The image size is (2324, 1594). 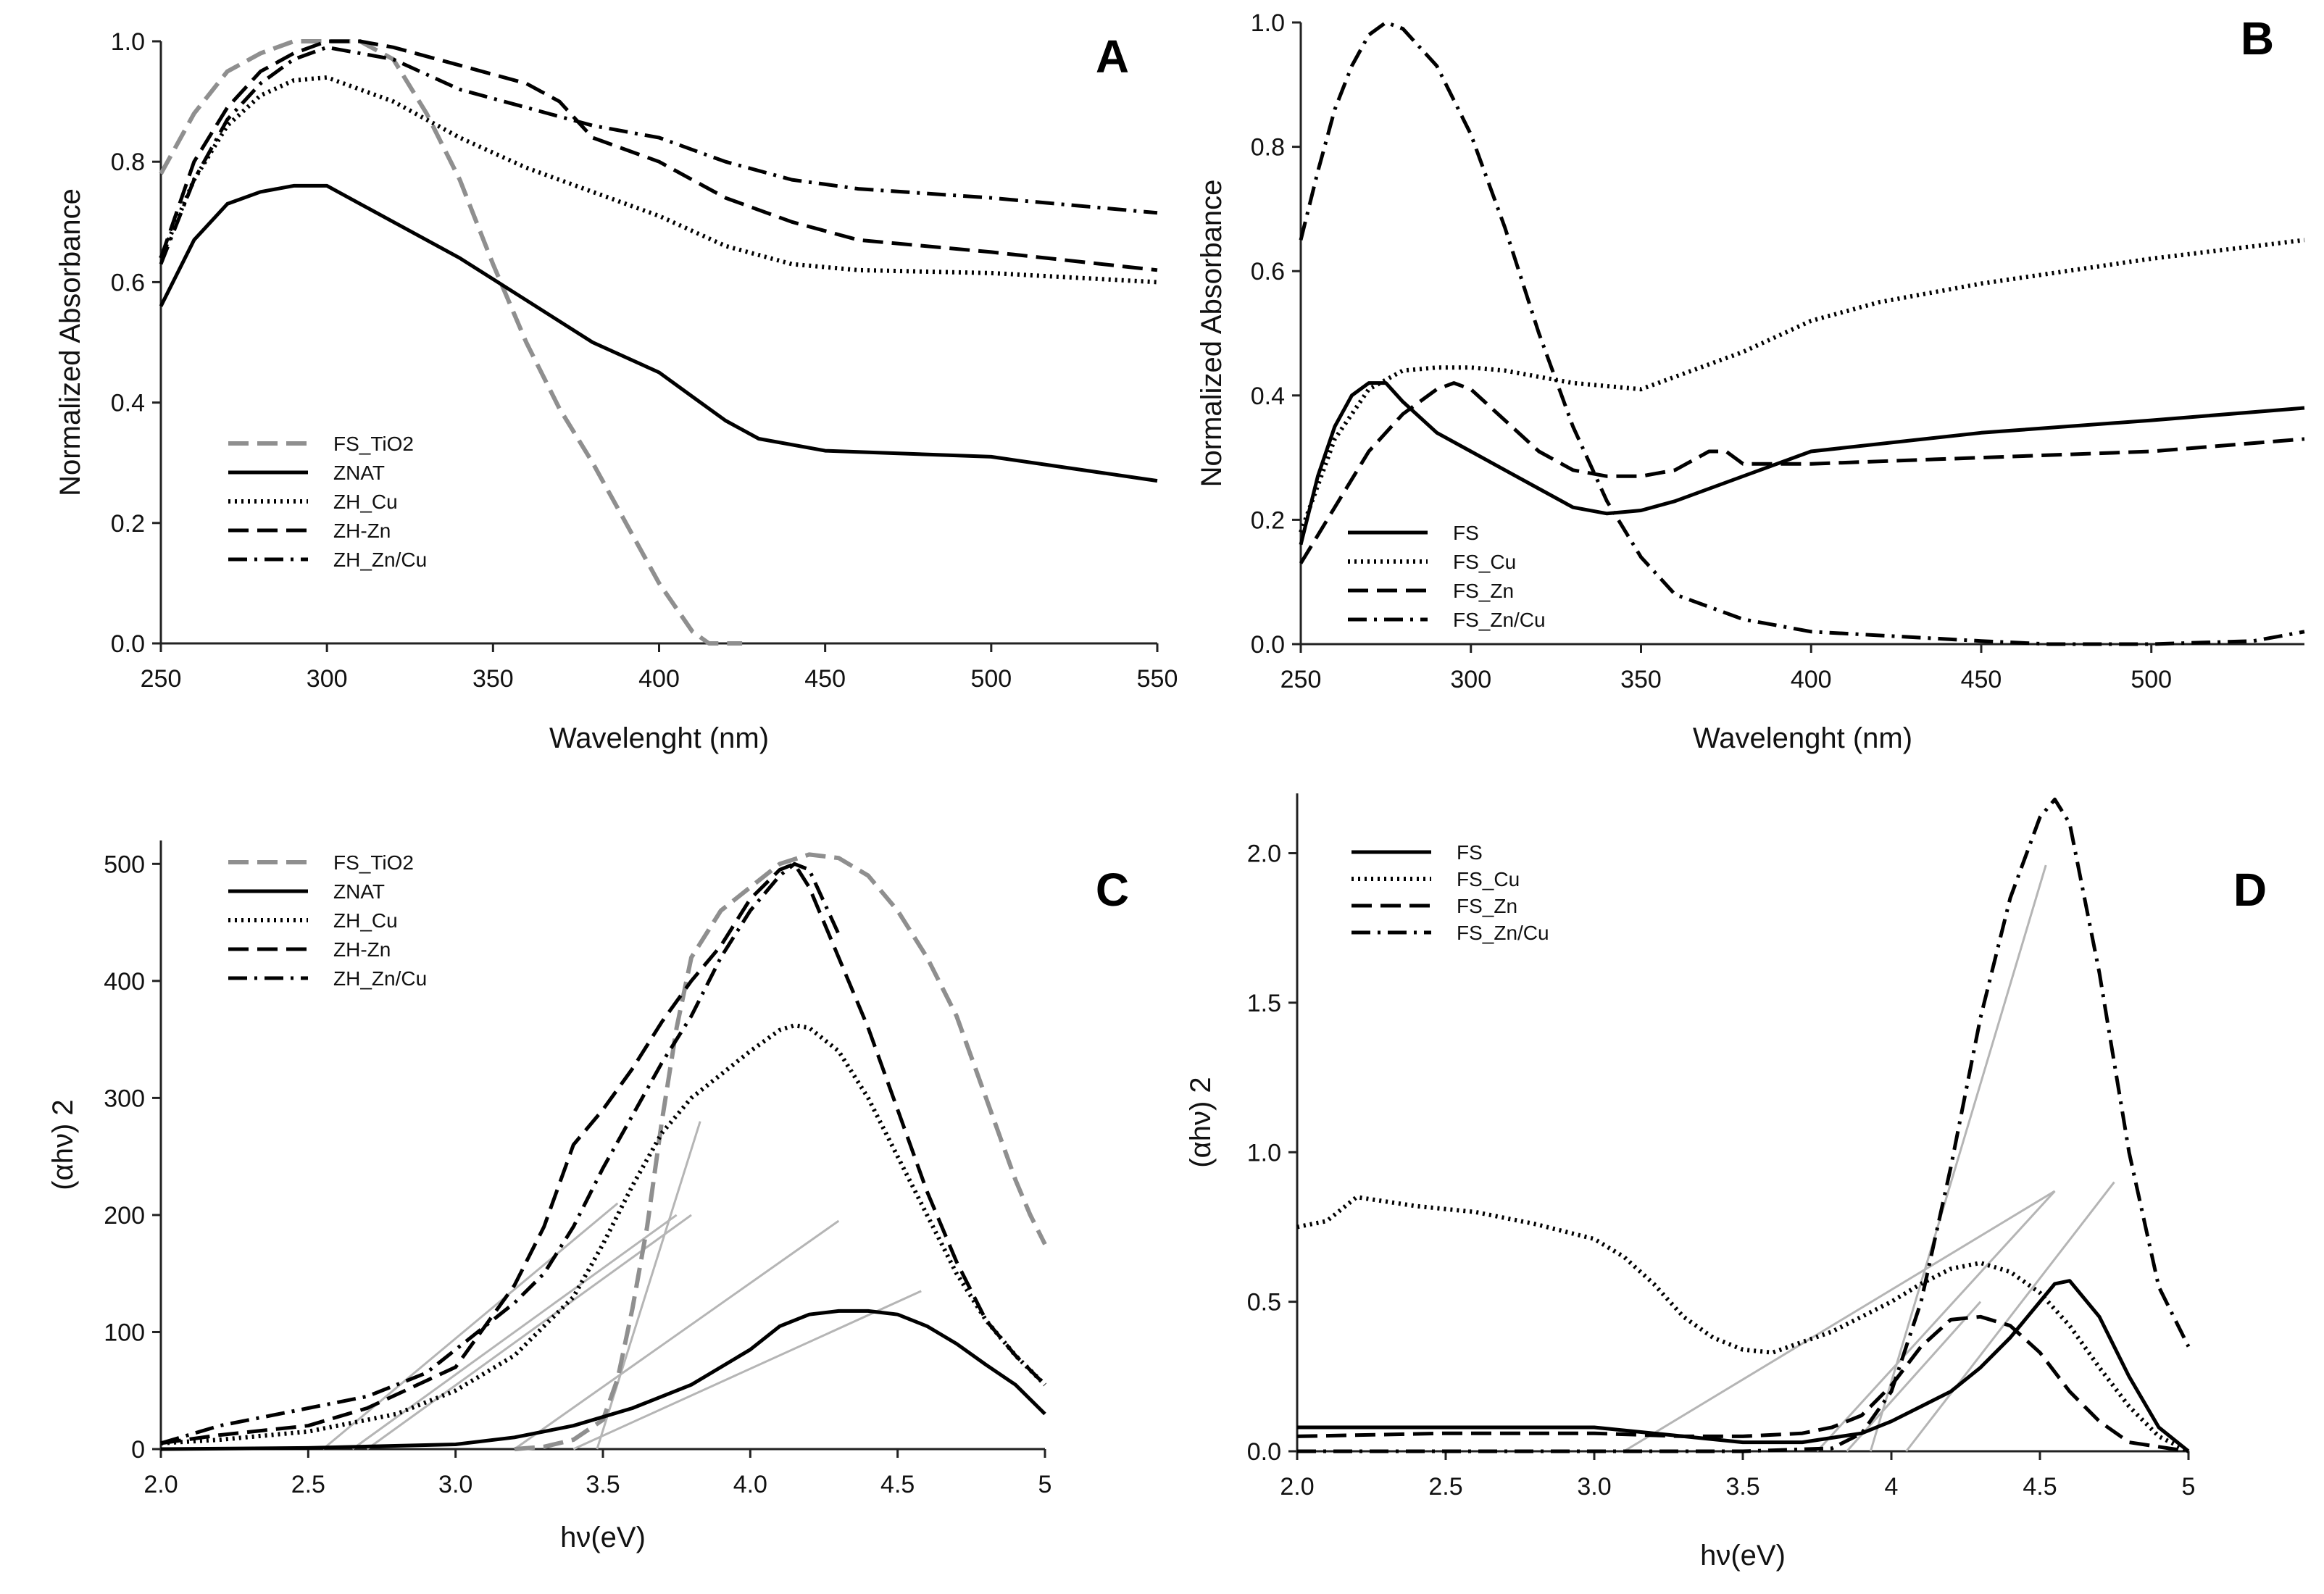 I want to click on y-tick-label: 200, so click(x=124, y=1216).